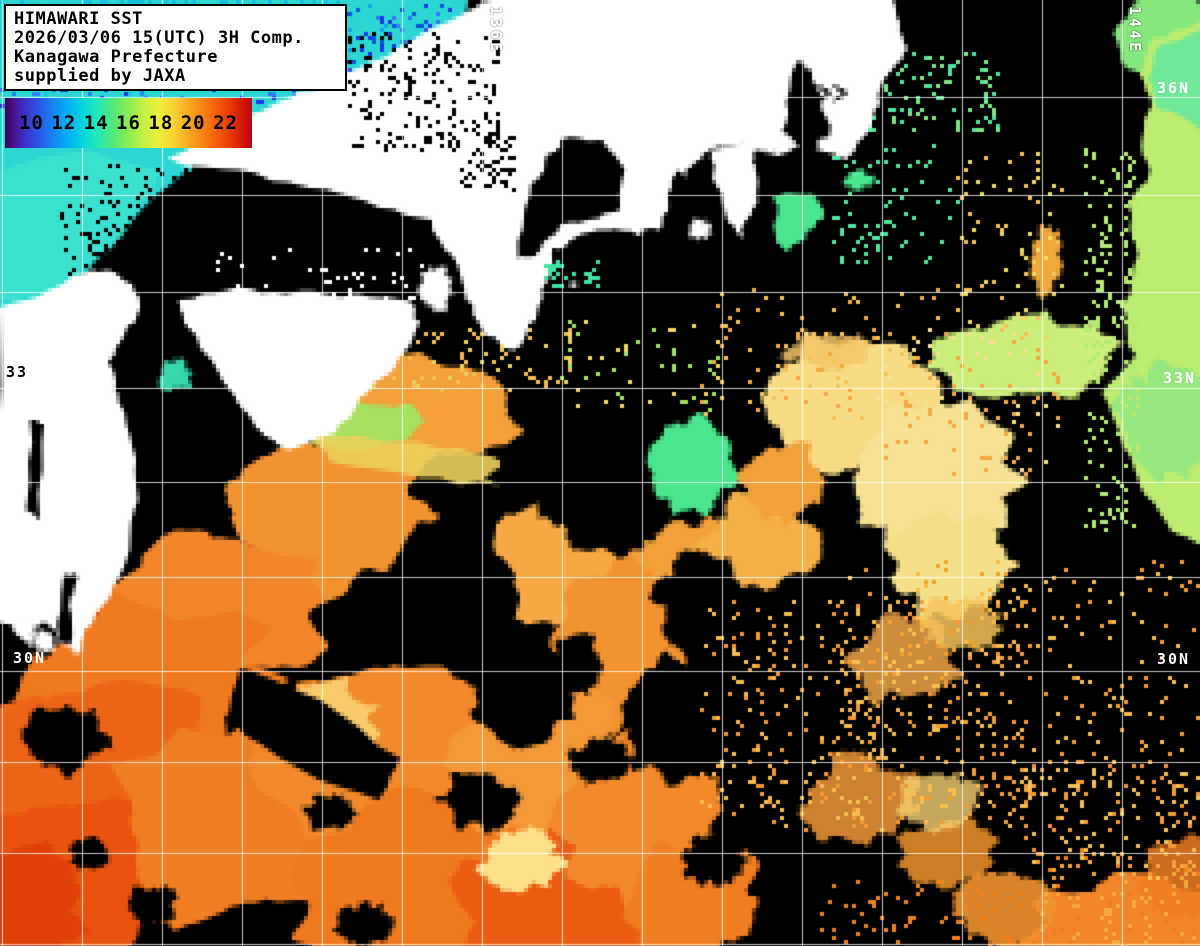 Image resolution: width=1200 pixels, height=946 pixels. I want to click on colorbar-tick: 20, so click(193, 123).